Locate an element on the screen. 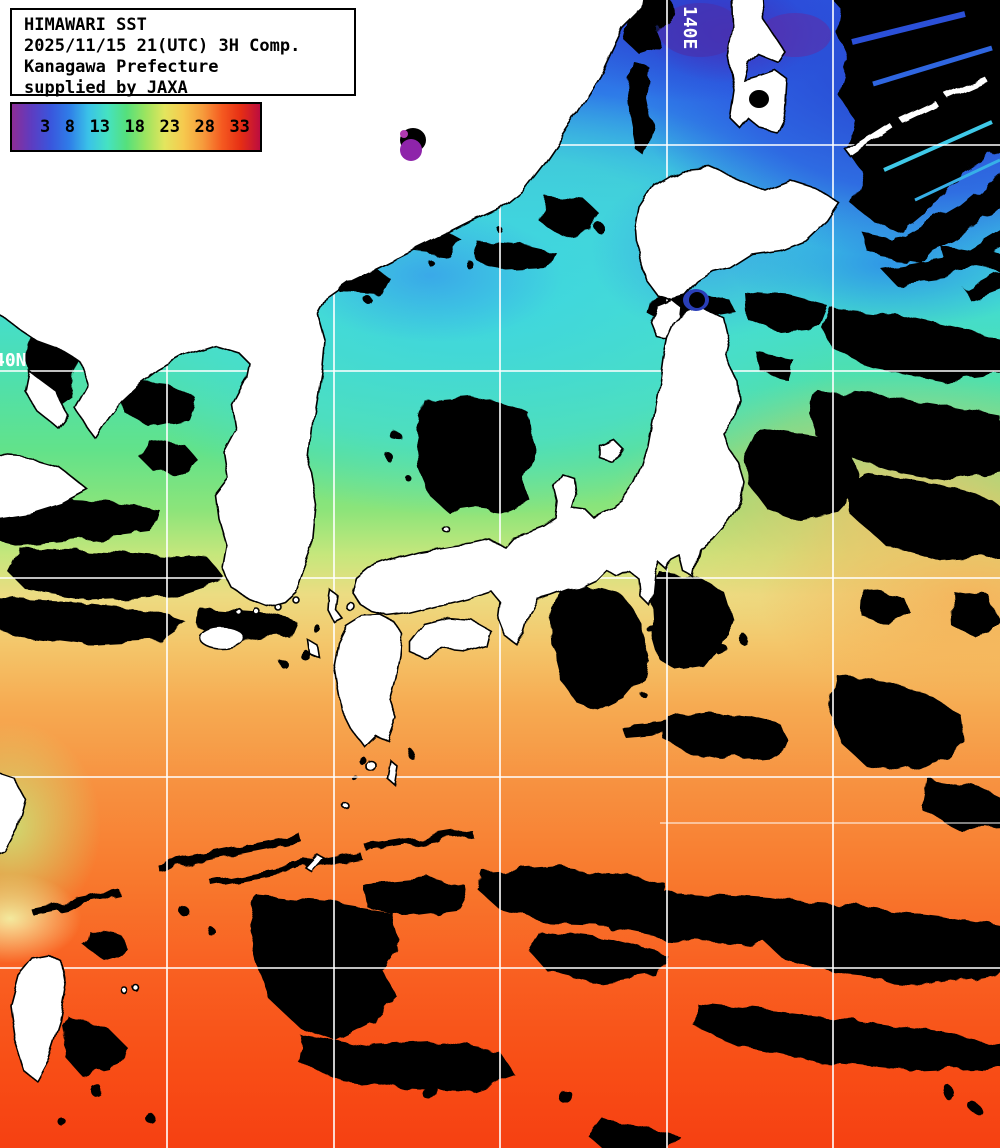  colorbar: 3 8 13 18 23 28 33 is located at coordinates (136, 127).